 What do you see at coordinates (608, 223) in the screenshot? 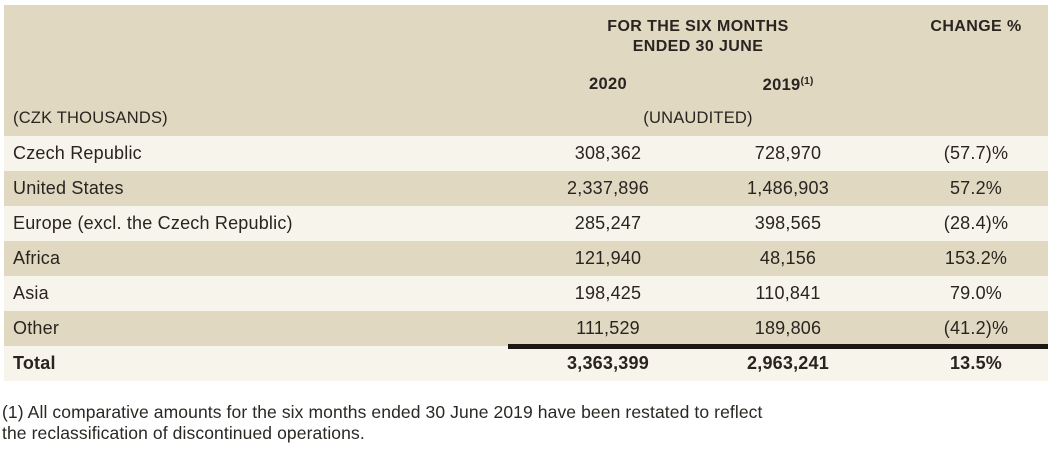
I see `value-2020: 285,247` at bounding box center [608, 223].